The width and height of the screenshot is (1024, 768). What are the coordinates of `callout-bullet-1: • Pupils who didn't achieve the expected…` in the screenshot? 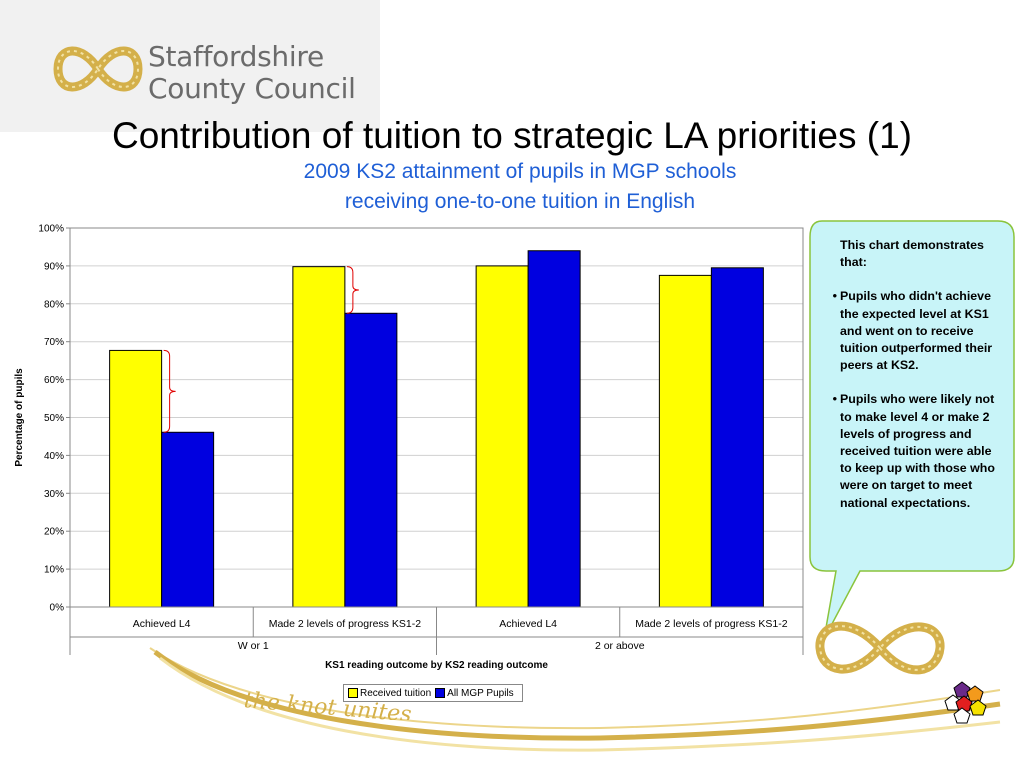 It's located at (912, 331).